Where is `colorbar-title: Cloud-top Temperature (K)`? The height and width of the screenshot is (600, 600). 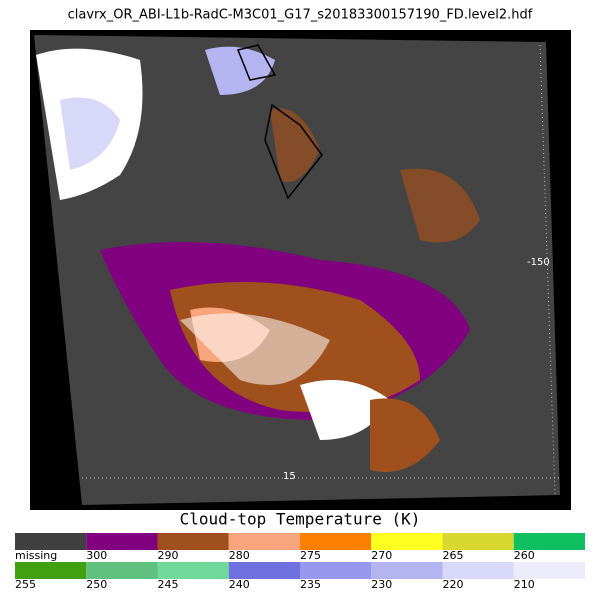 colorbar-title: Cloud-top Temperature (K) is located at coordinates (300, 519).